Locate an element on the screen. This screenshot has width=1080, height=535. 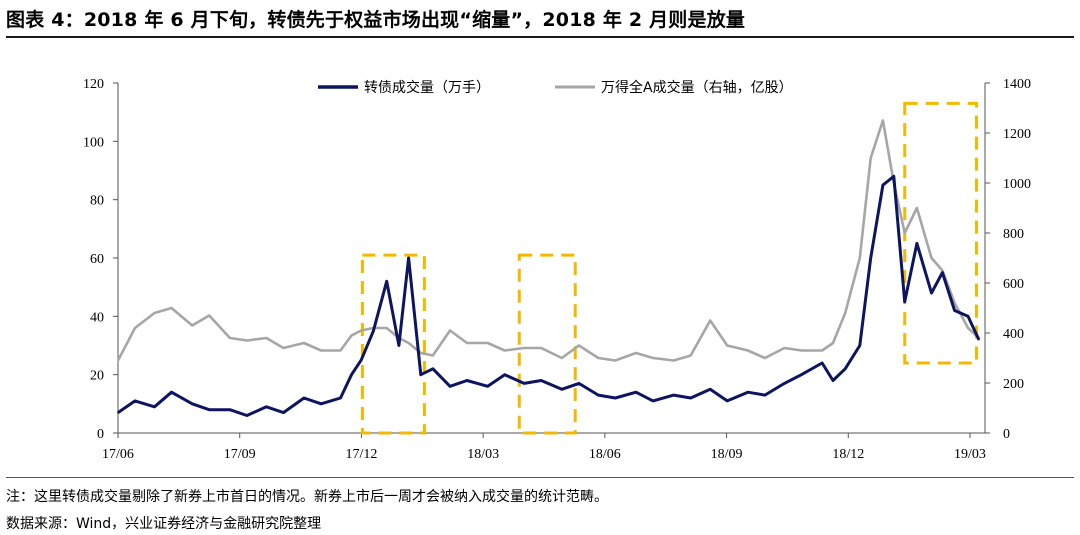
x-tick-label: 17/09 is located at coordinates (240, 454).